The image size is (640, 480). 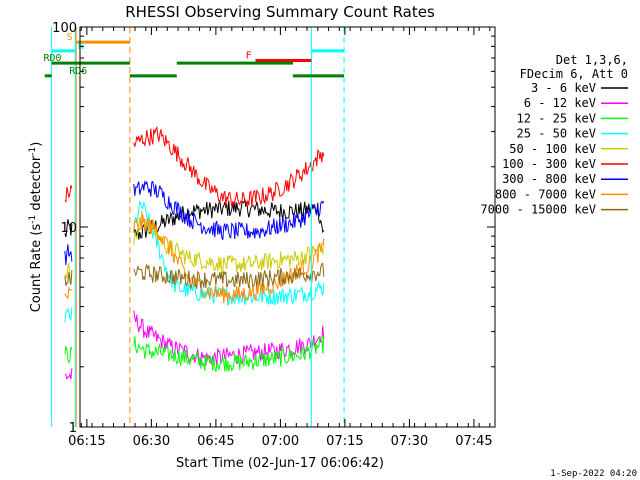 I want to click on x-tick-label-3: 07:00, so click(x=280, y=441).